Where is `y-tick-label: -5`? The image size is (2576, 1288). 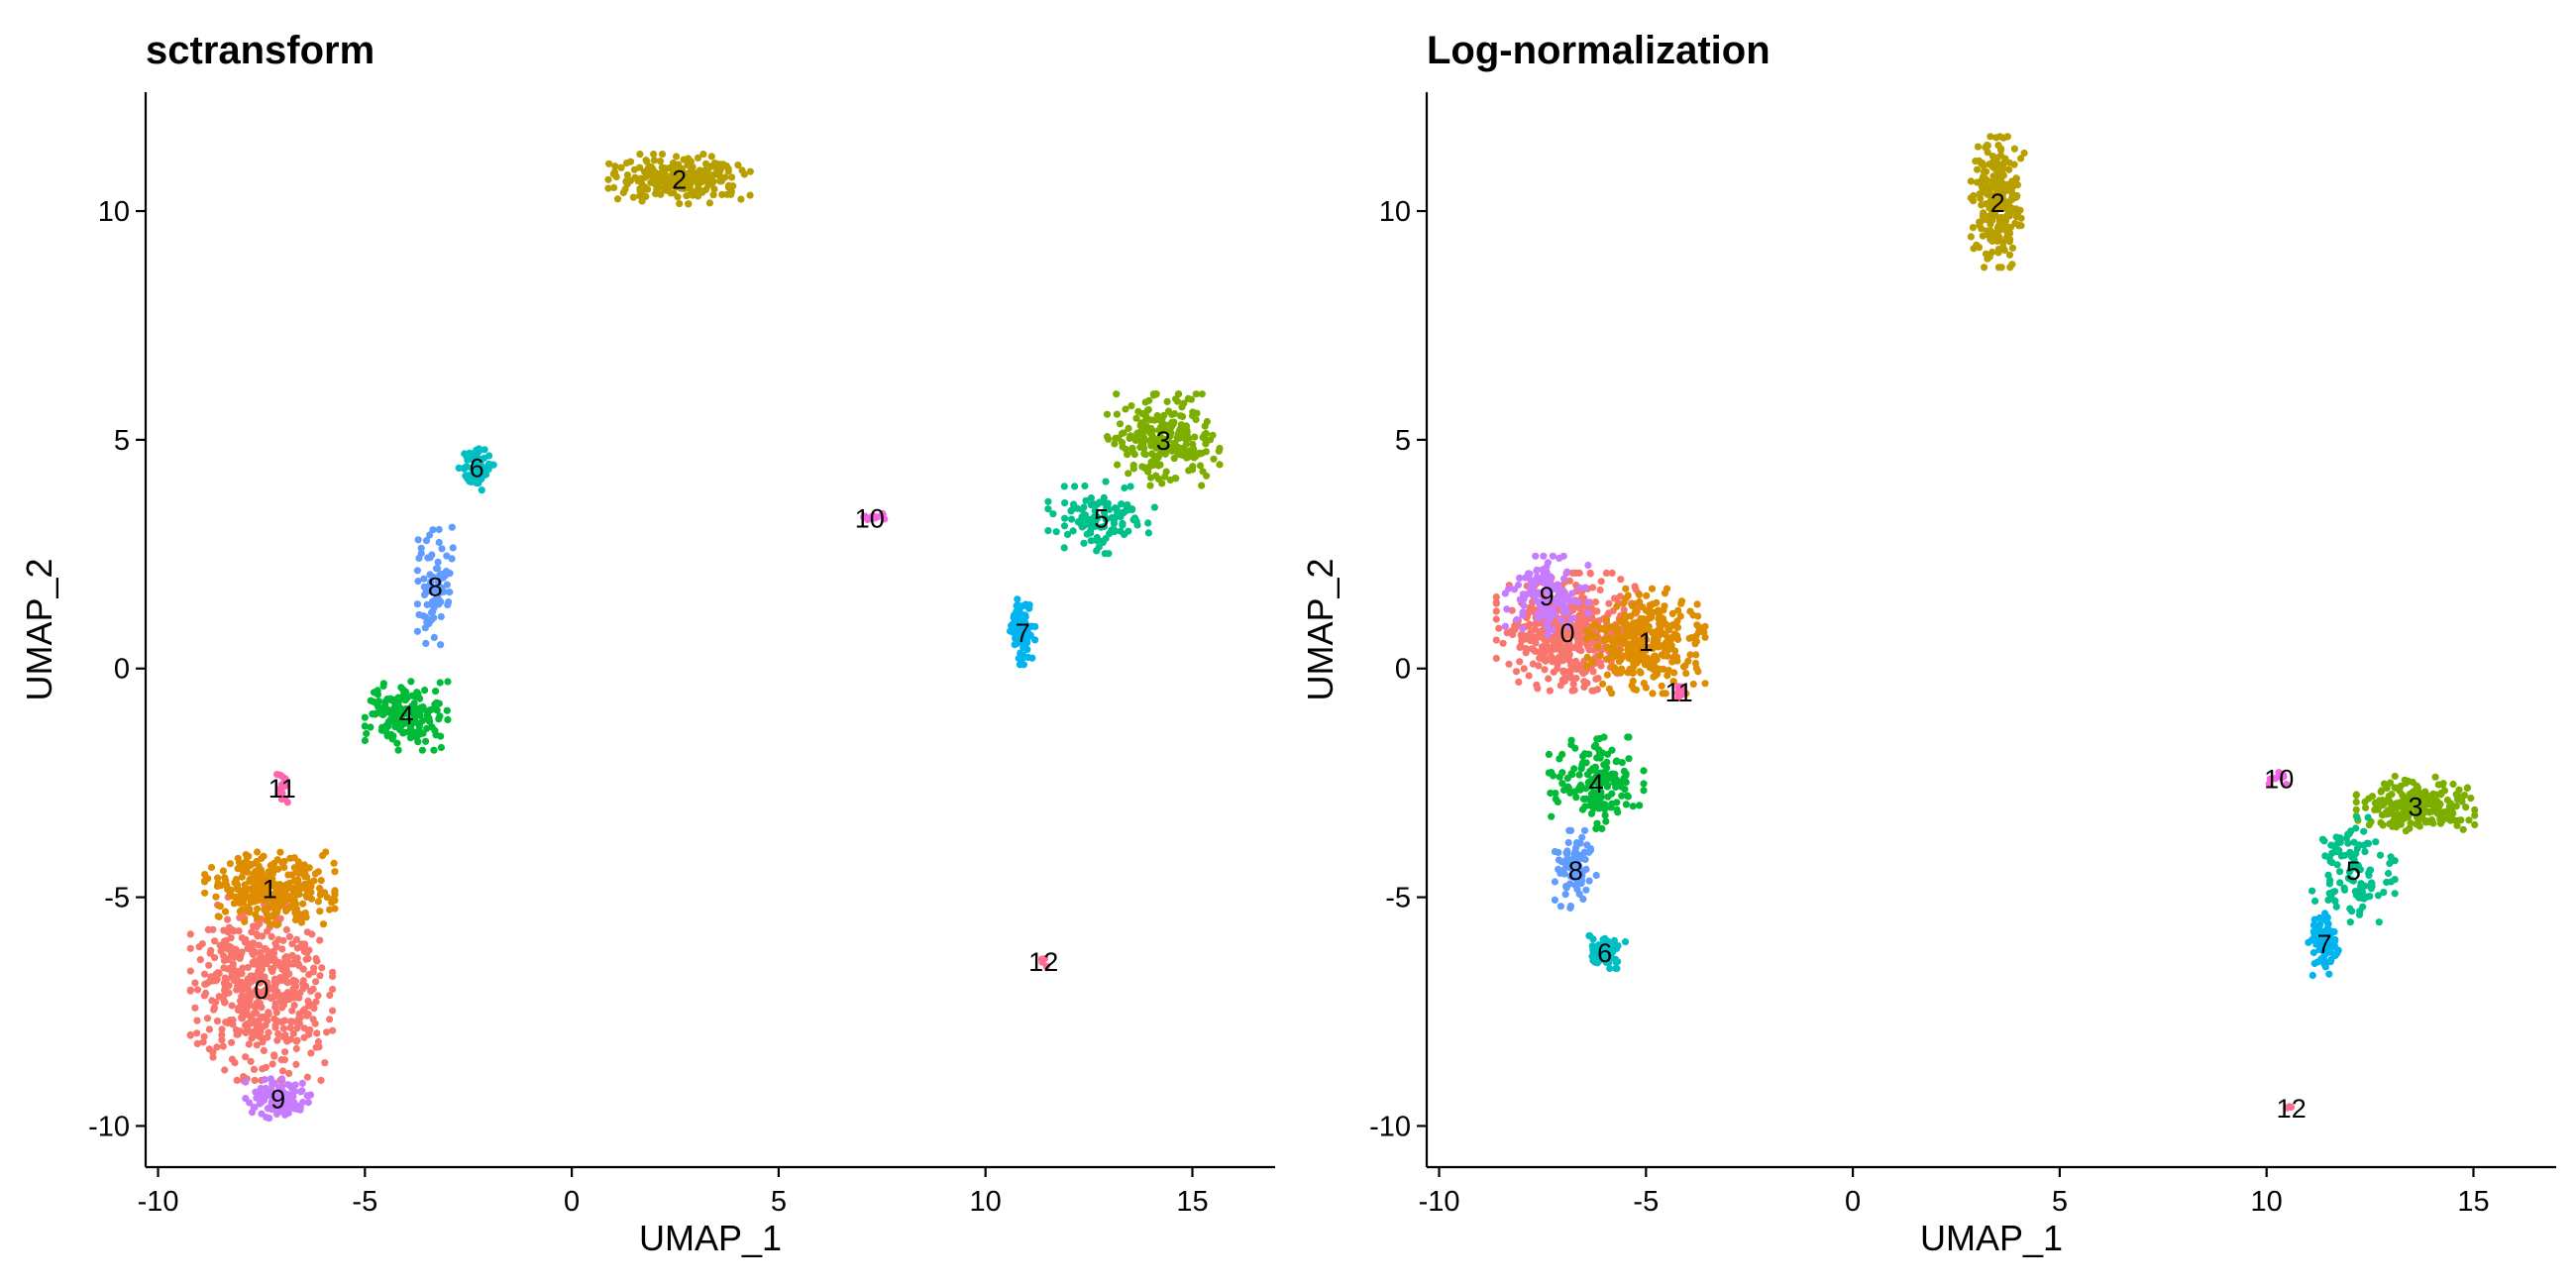
y-tick-label: -5 is located at coordinates (1398, 899).